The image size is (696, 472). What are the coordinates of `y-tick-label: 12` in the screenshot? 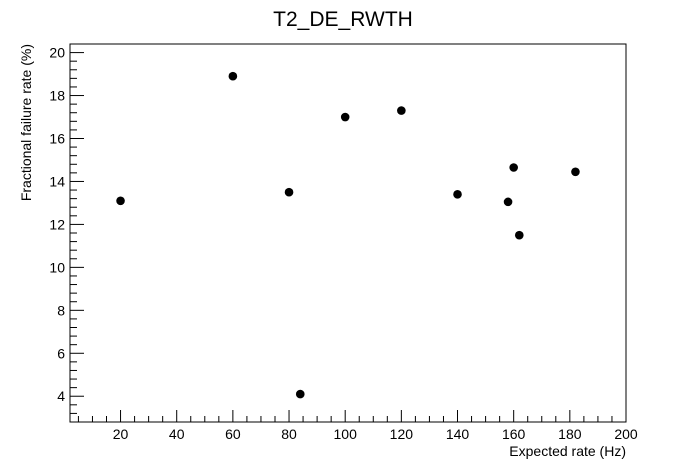 It's located at (57, 224).